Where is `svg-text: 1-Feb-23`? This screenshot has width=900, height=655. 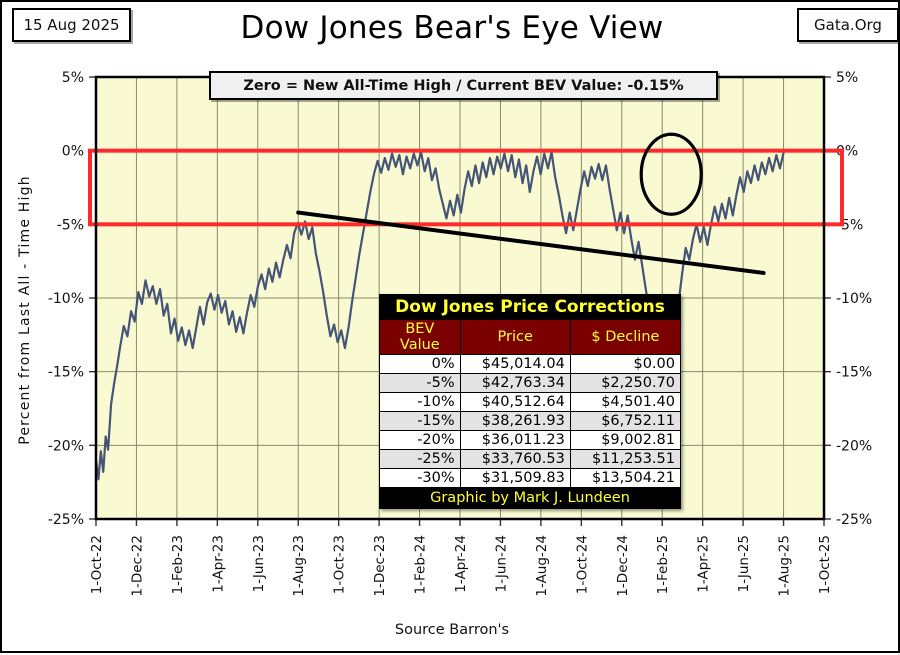 svg-text: 1-Feb-23 is located at coordinates (178, 564).